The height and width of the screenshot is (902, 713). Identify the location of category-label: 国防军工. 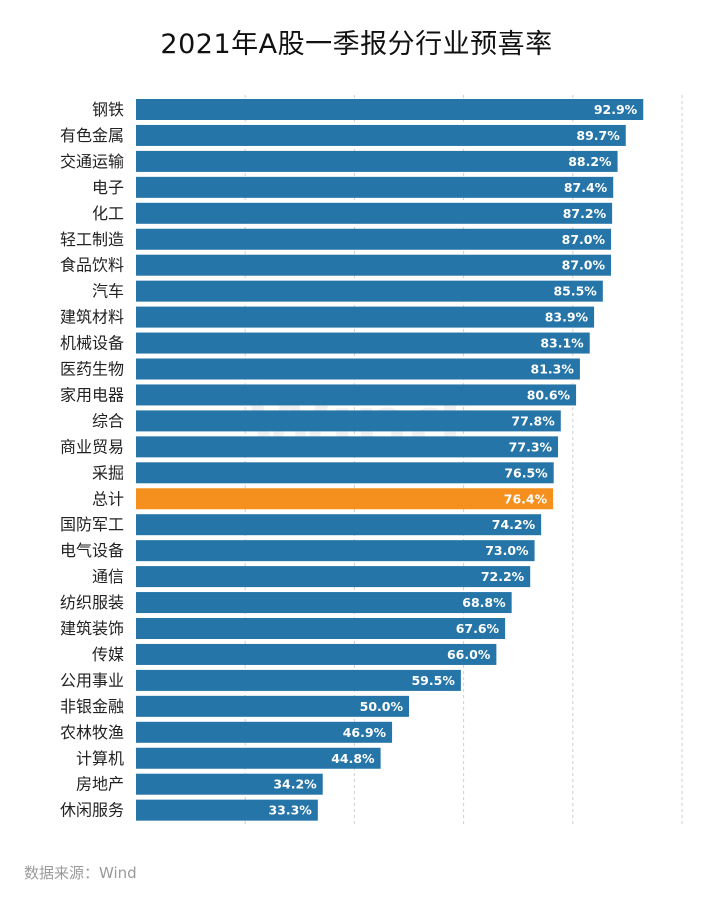
(92, 524).